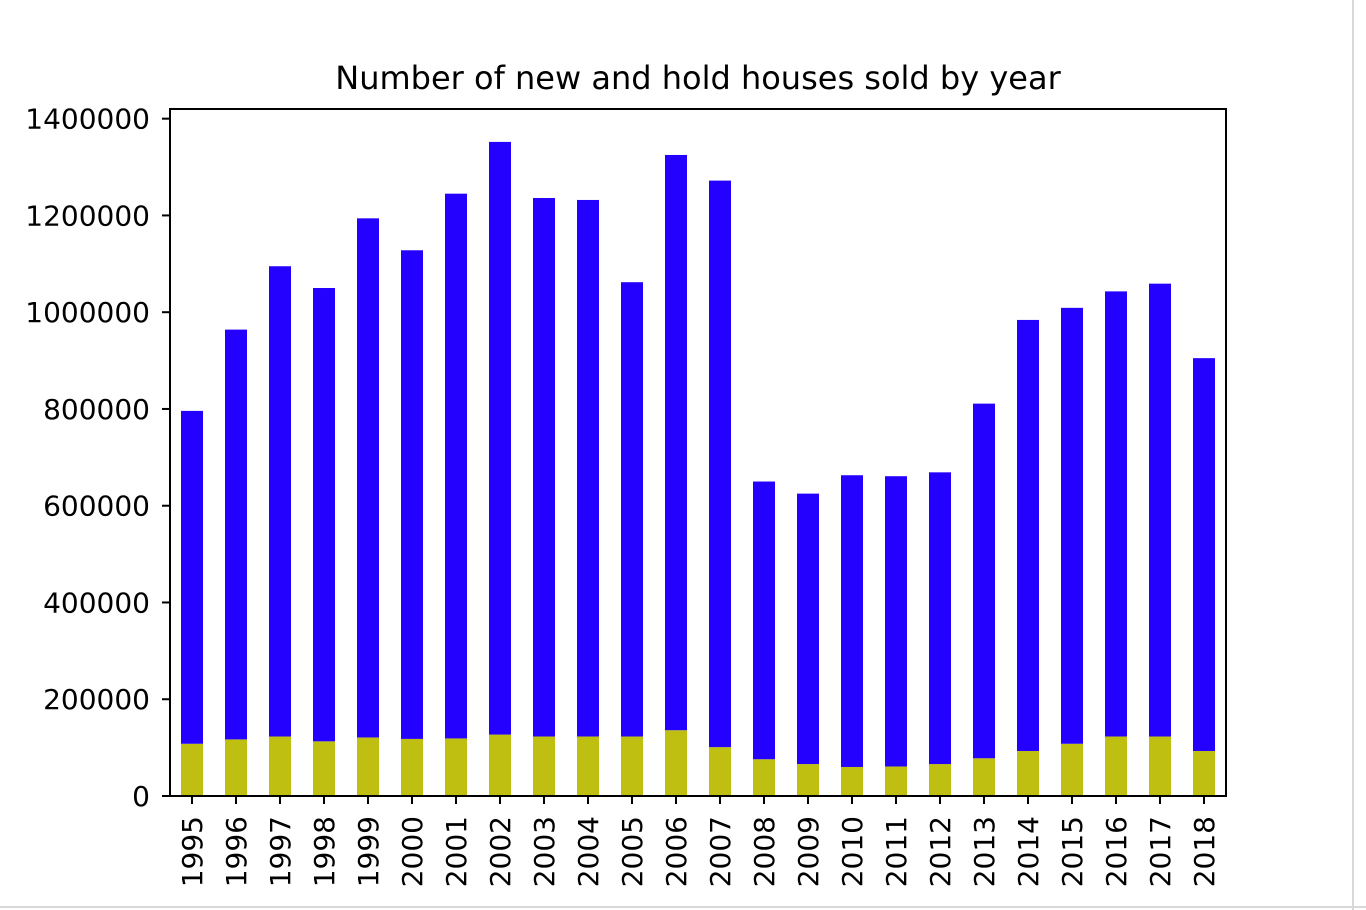  Describe the element at coordinates (588, 851) in the screenshot. I see `x-tick-label-2004: 2004` at that location.